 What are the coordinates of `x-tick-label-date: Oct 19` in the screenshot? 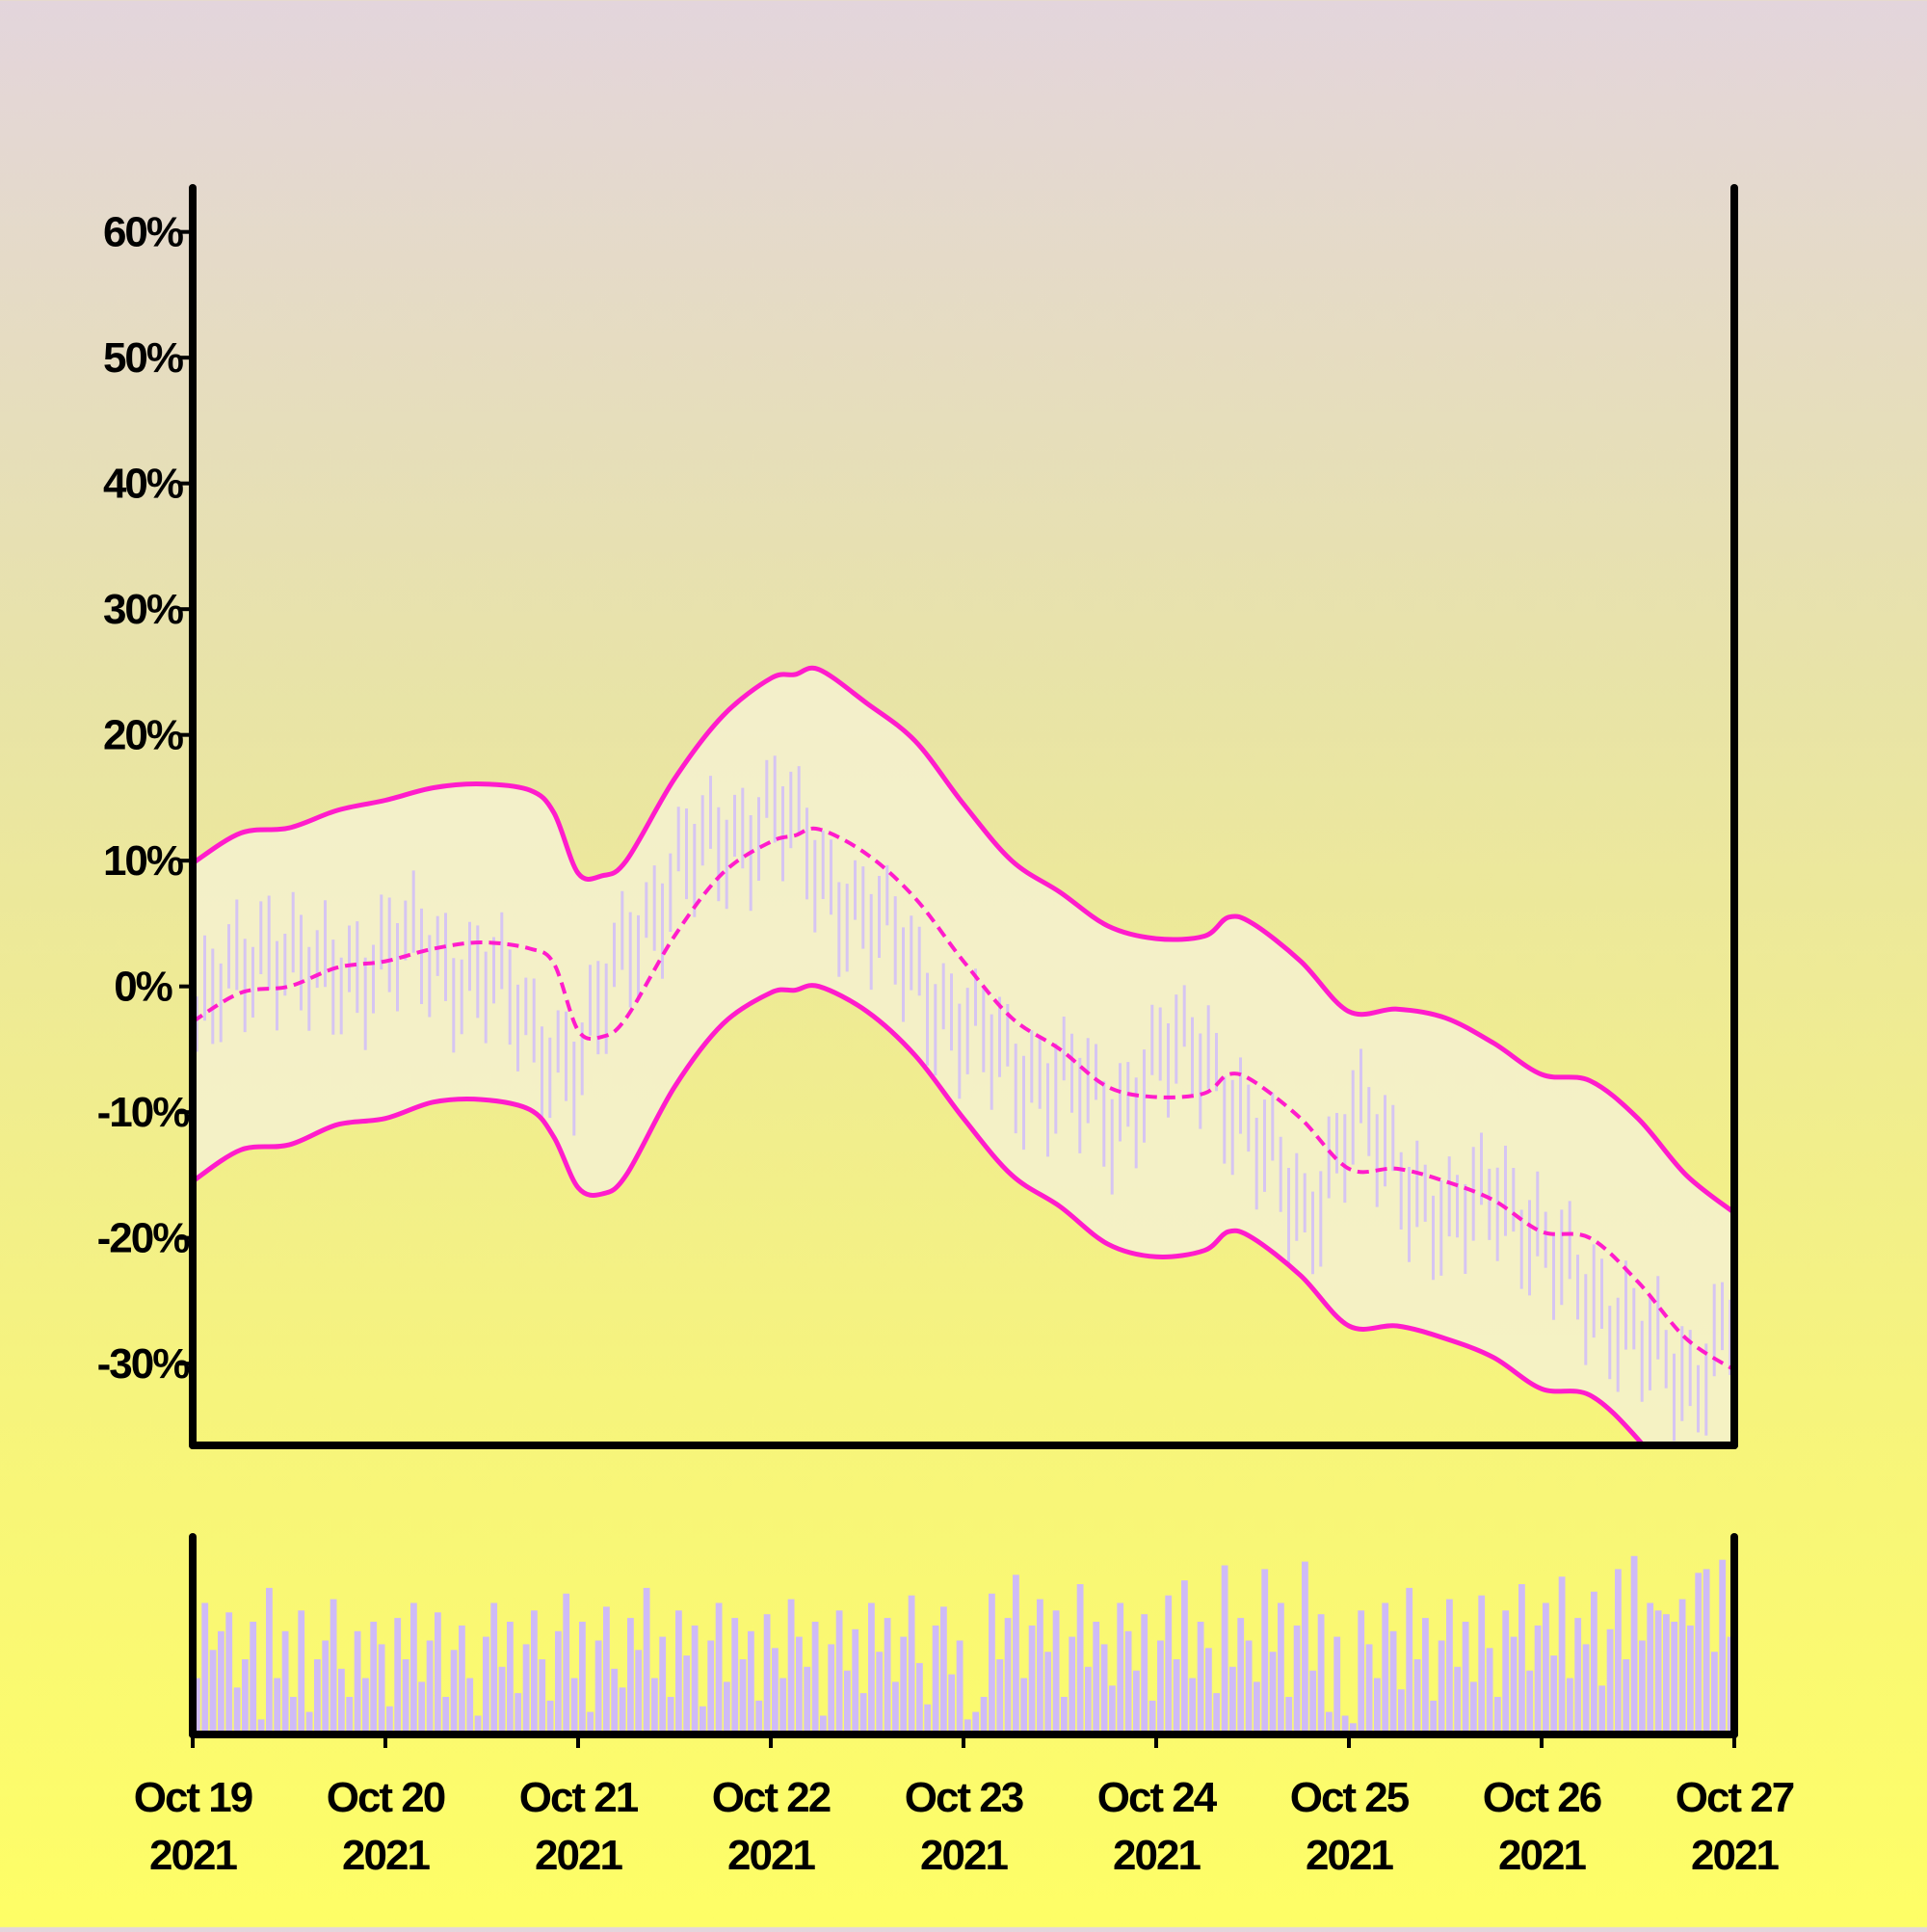 It's located at (193, 1797).